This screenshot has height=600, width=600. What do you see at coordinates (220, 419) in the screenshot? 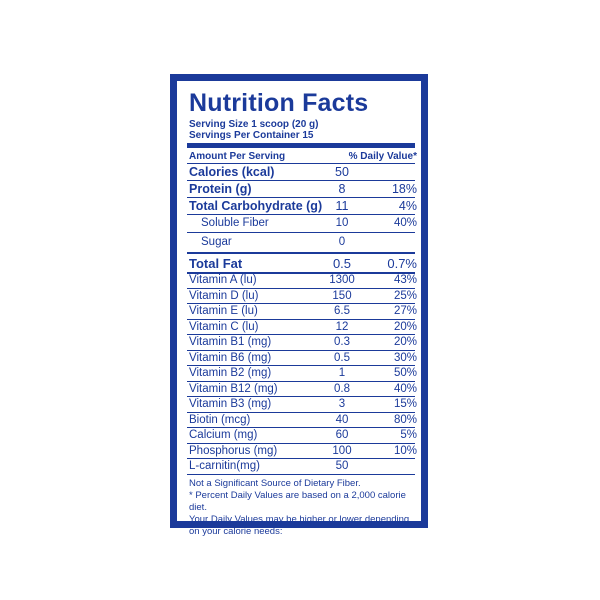
I see `row-name: Biotin (mcg)` at bounding box center [220, 419].